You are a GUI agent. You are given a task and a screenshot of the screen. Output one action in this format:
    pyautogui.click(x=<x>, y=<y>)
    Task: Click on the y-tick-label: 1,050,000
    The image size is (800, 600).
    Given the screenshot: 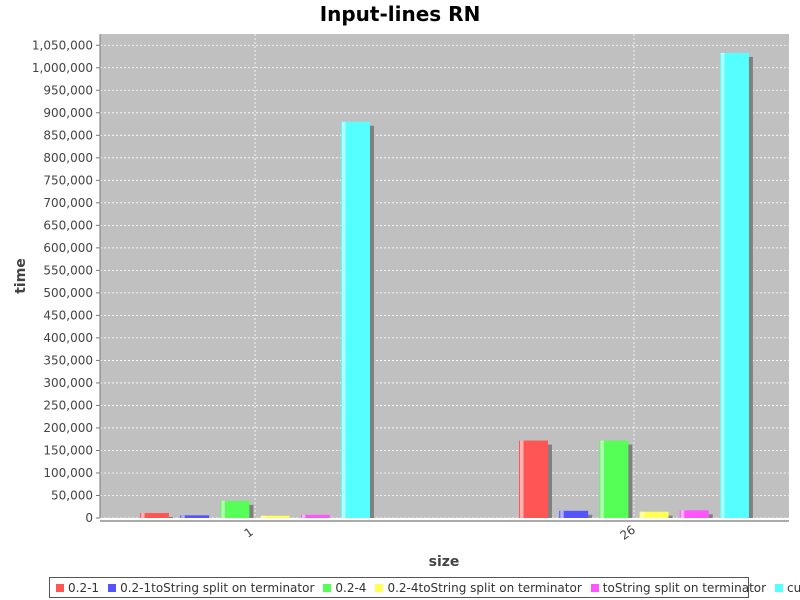 What is the action you would take?
    pyautogui.click(x=62, y=45)
    